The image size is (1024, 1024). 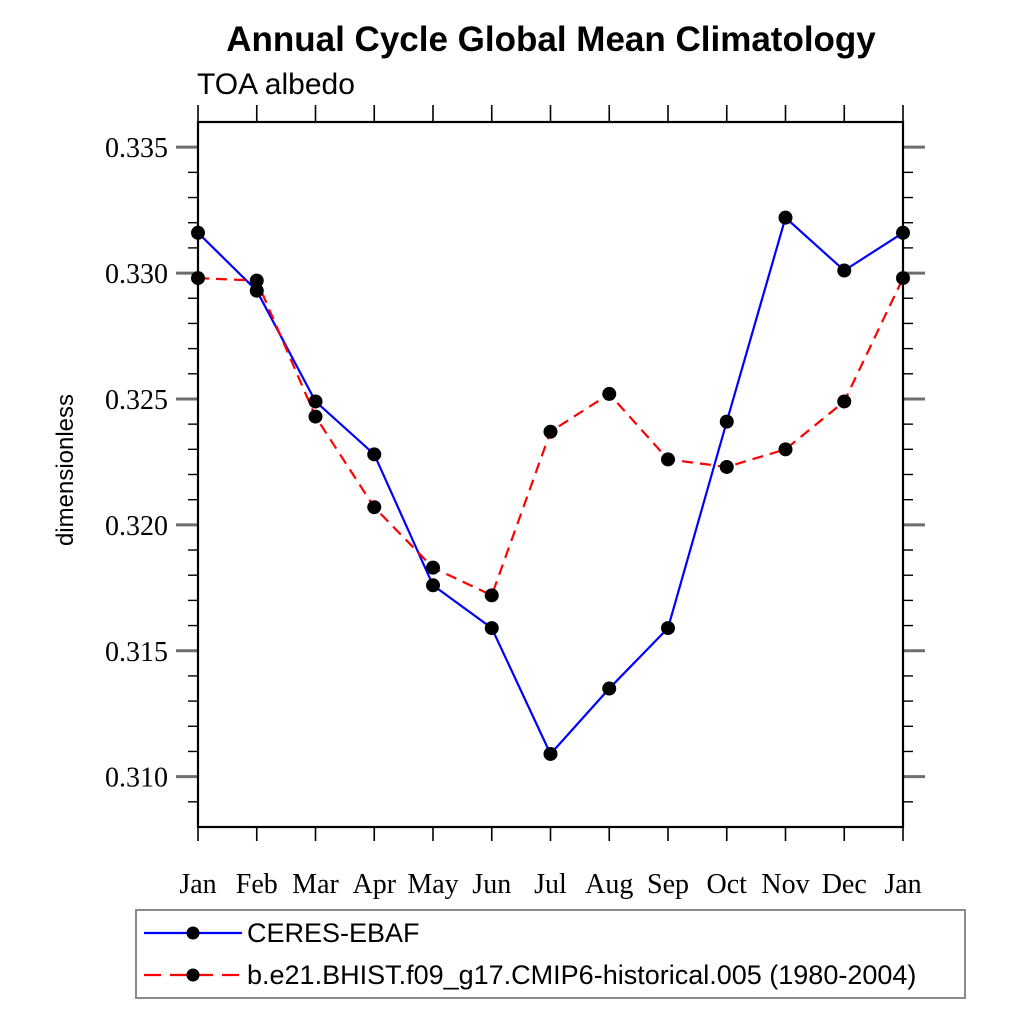 I want to click on legend-label-ceres: CERES-EBAF, so click(x=333, y=932).